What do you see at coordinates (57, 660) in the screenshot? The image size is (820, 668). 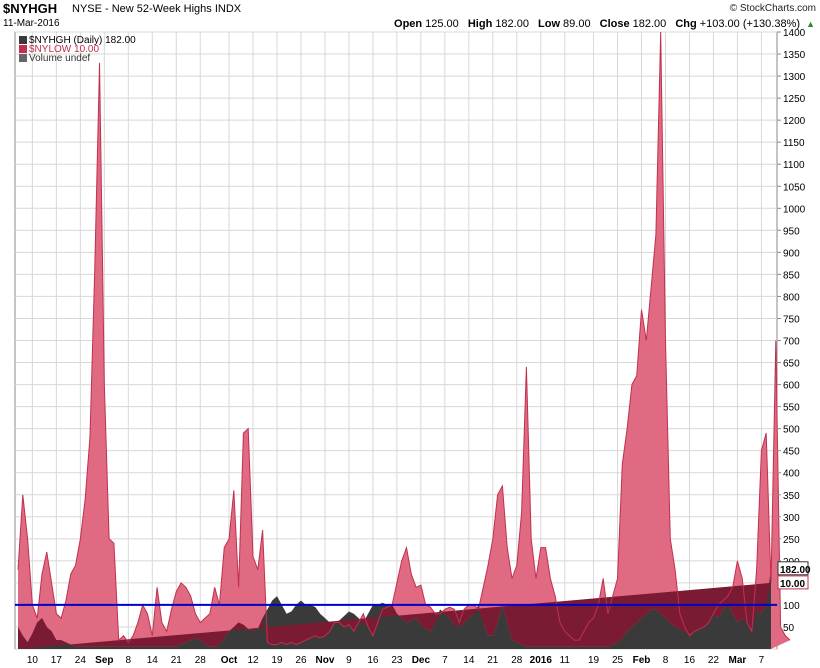 I see `x-tick-label: 17` at bounding box center [57, 660].